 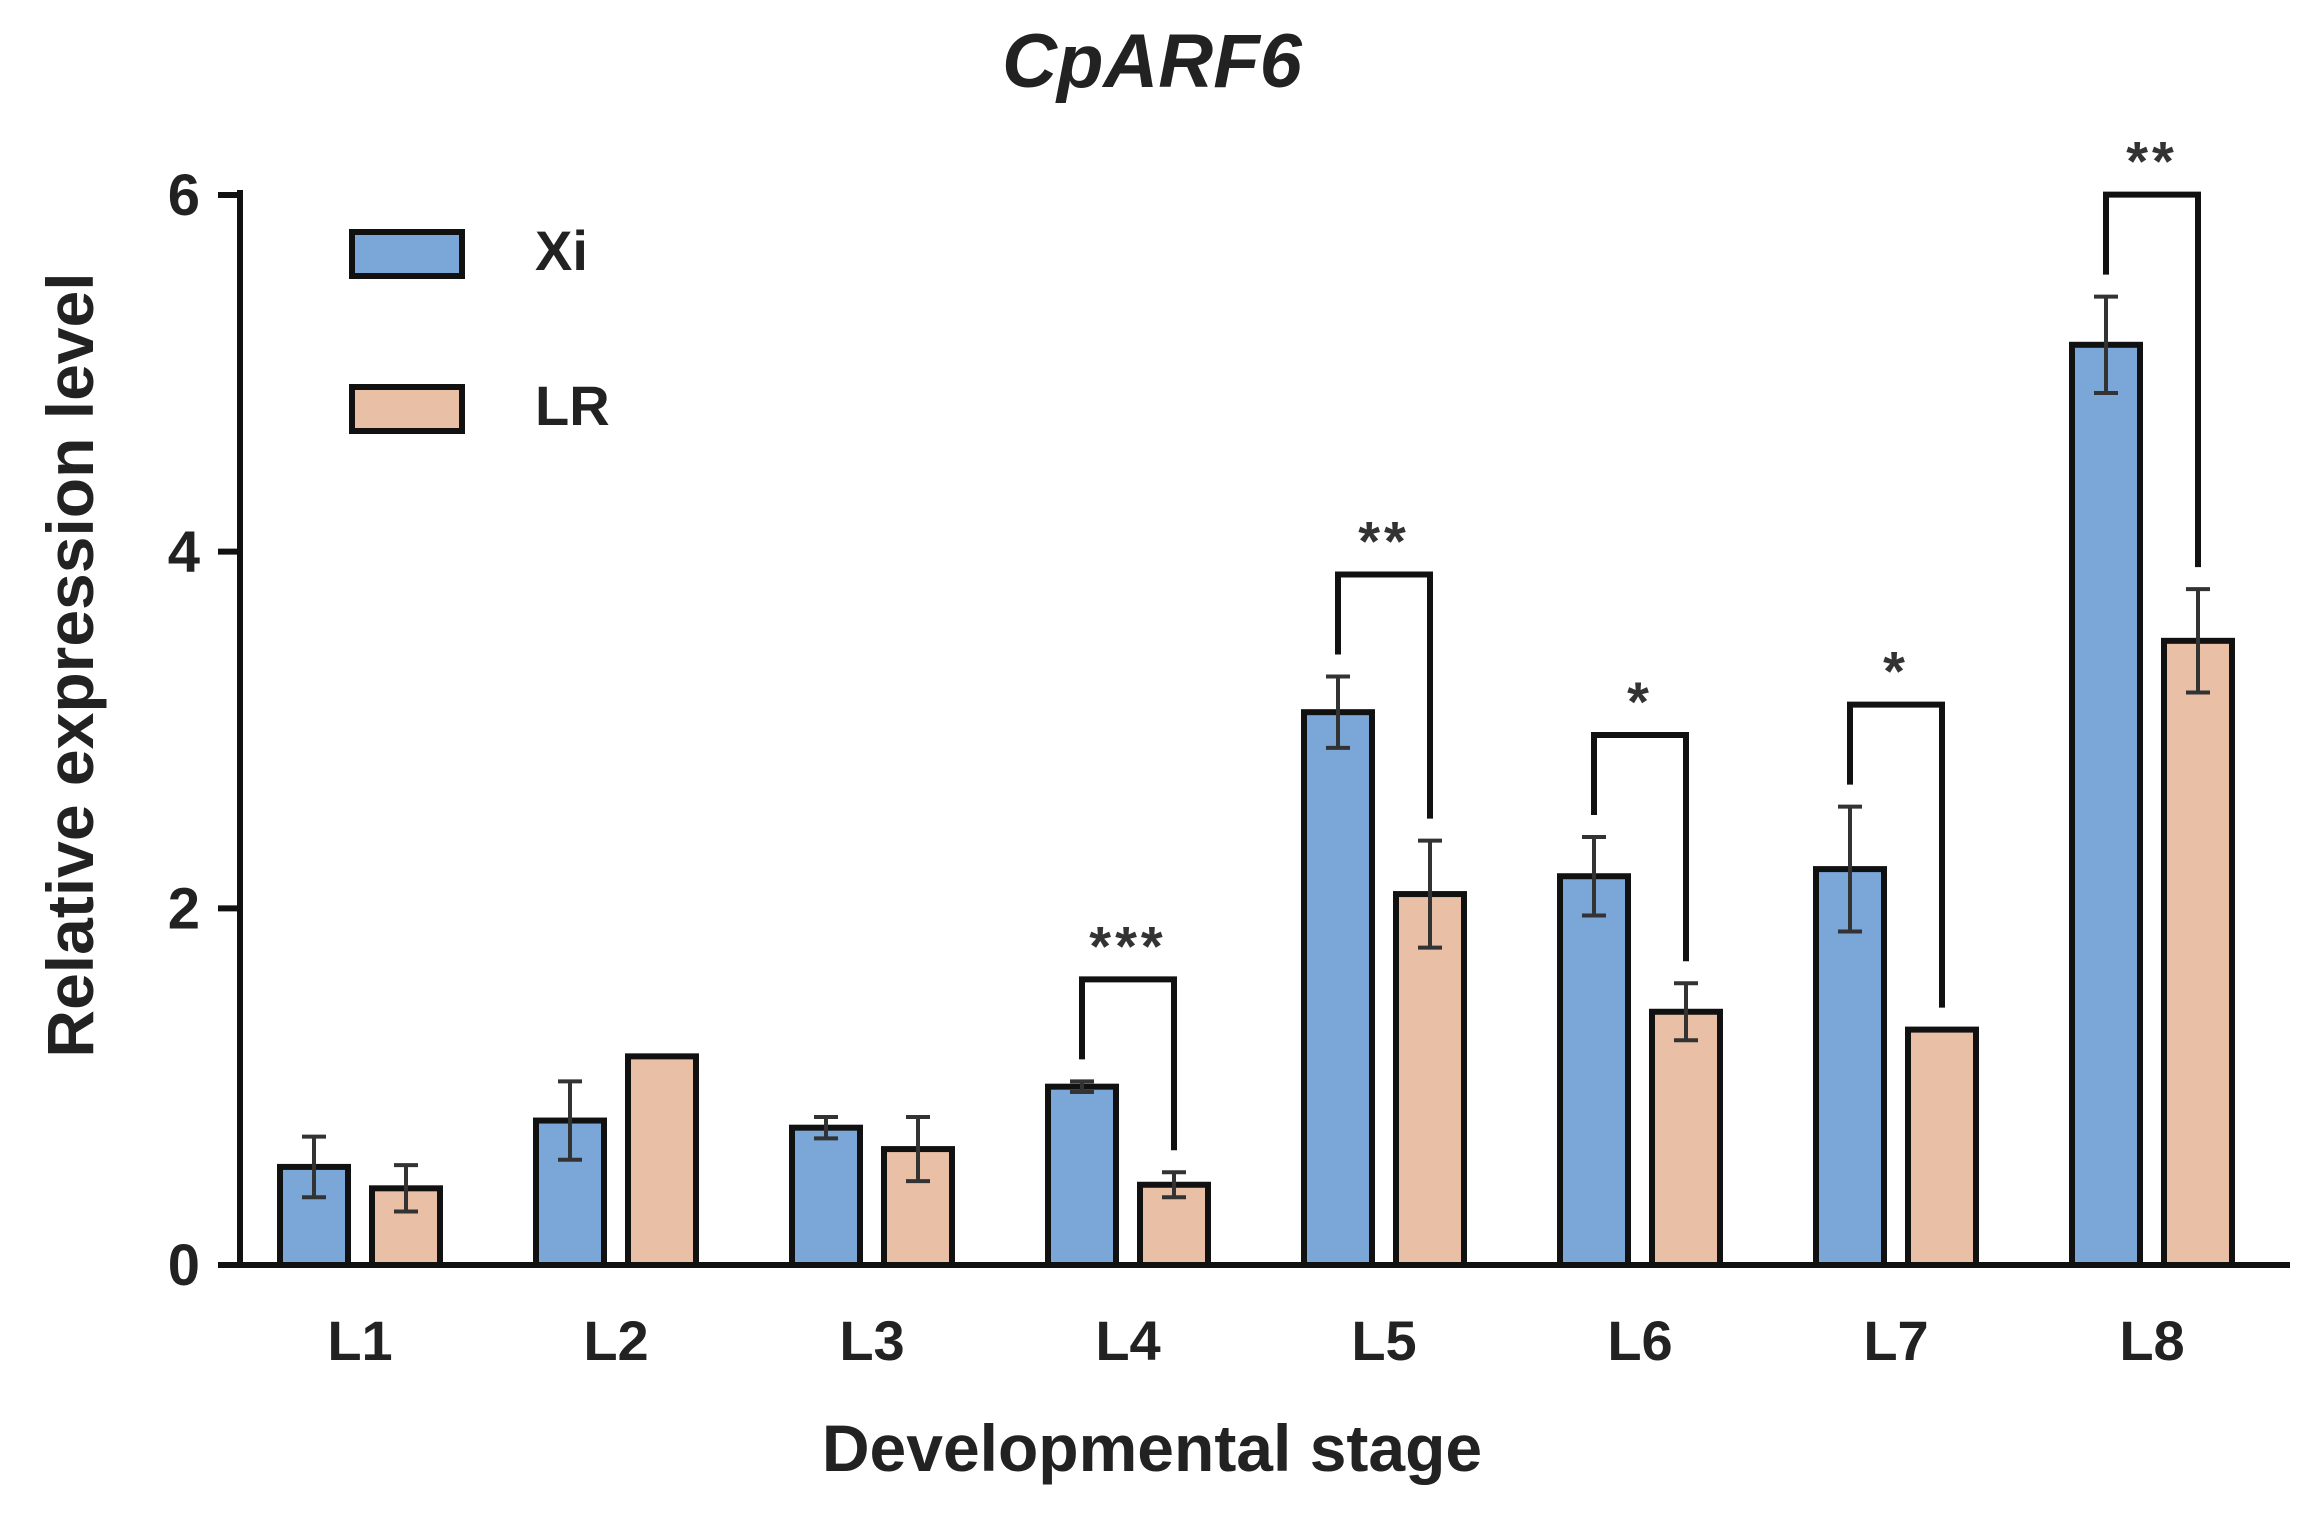 I want to click on significance-bracket-L6, so click(x=1640, y=847).